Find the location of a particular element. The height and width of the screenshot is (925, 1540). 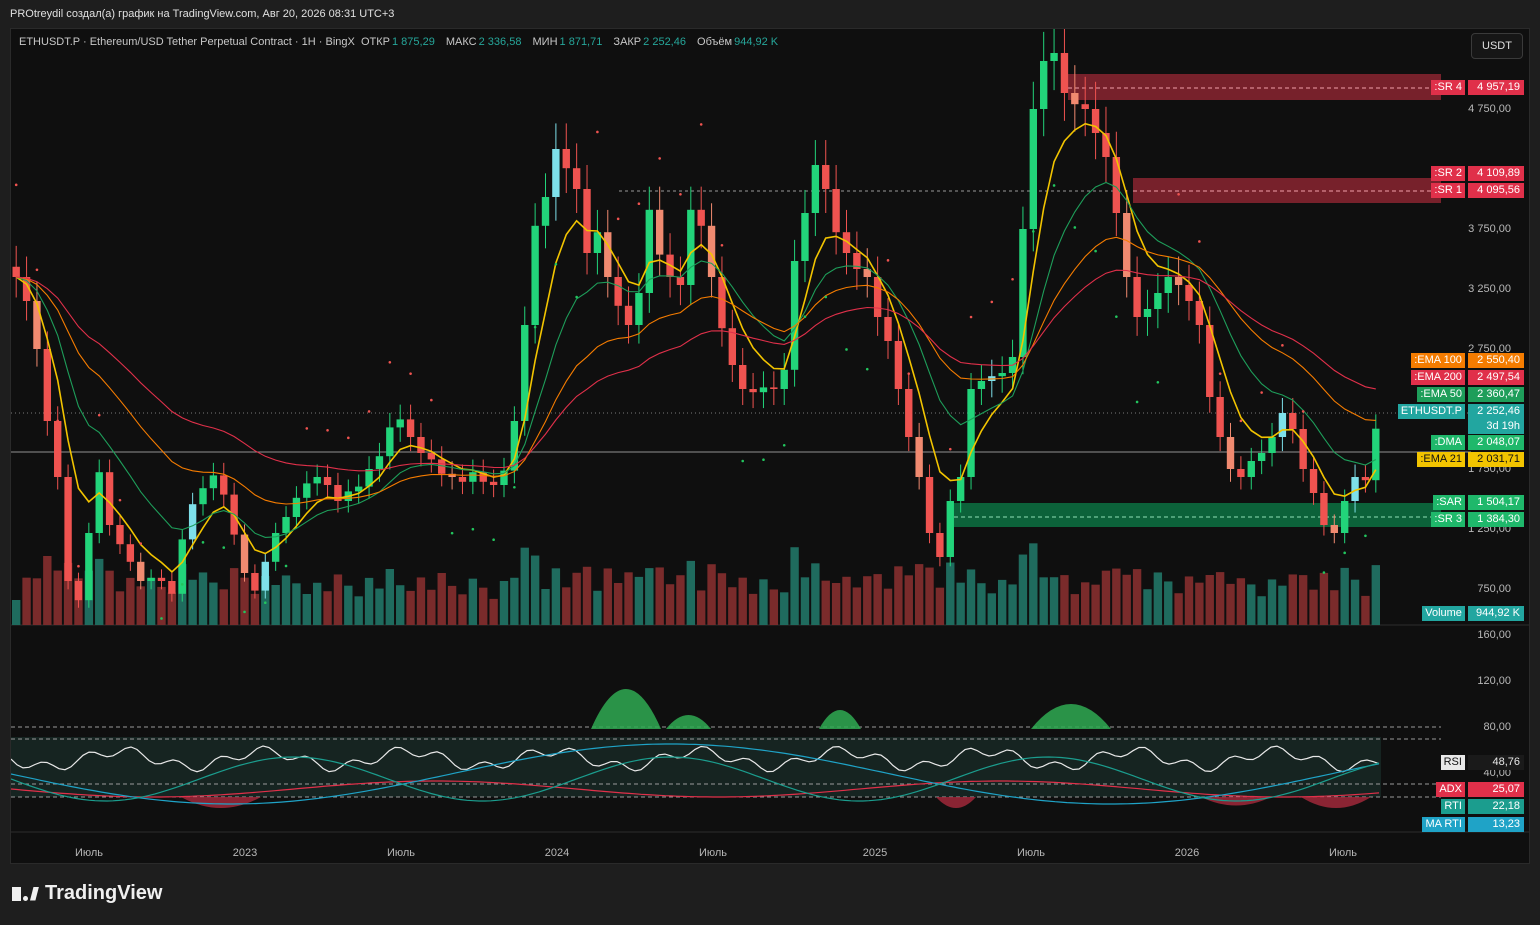

adx-line is located at coordinates (695, 789).